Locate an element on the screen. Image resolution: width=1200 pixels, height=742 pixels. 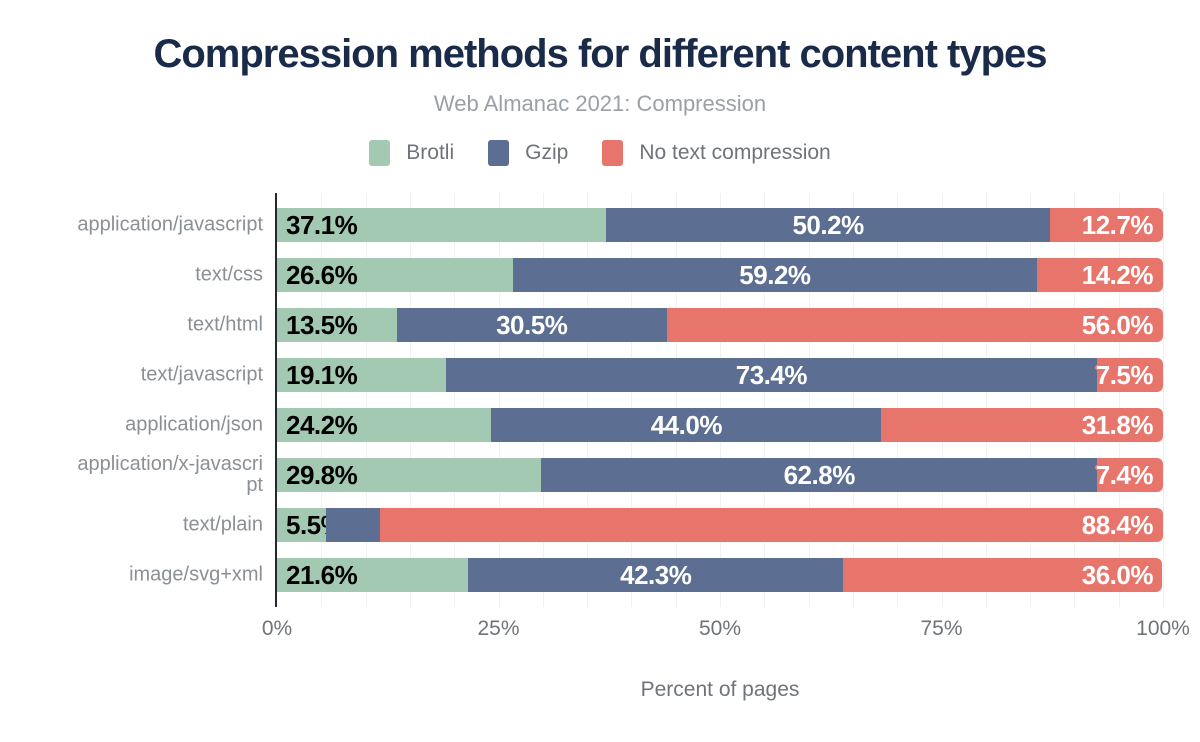
bar-row-image/svg+xml: image/svg+xml 21.6% 42.3% 36.0% is located at coordinates (646, 575).